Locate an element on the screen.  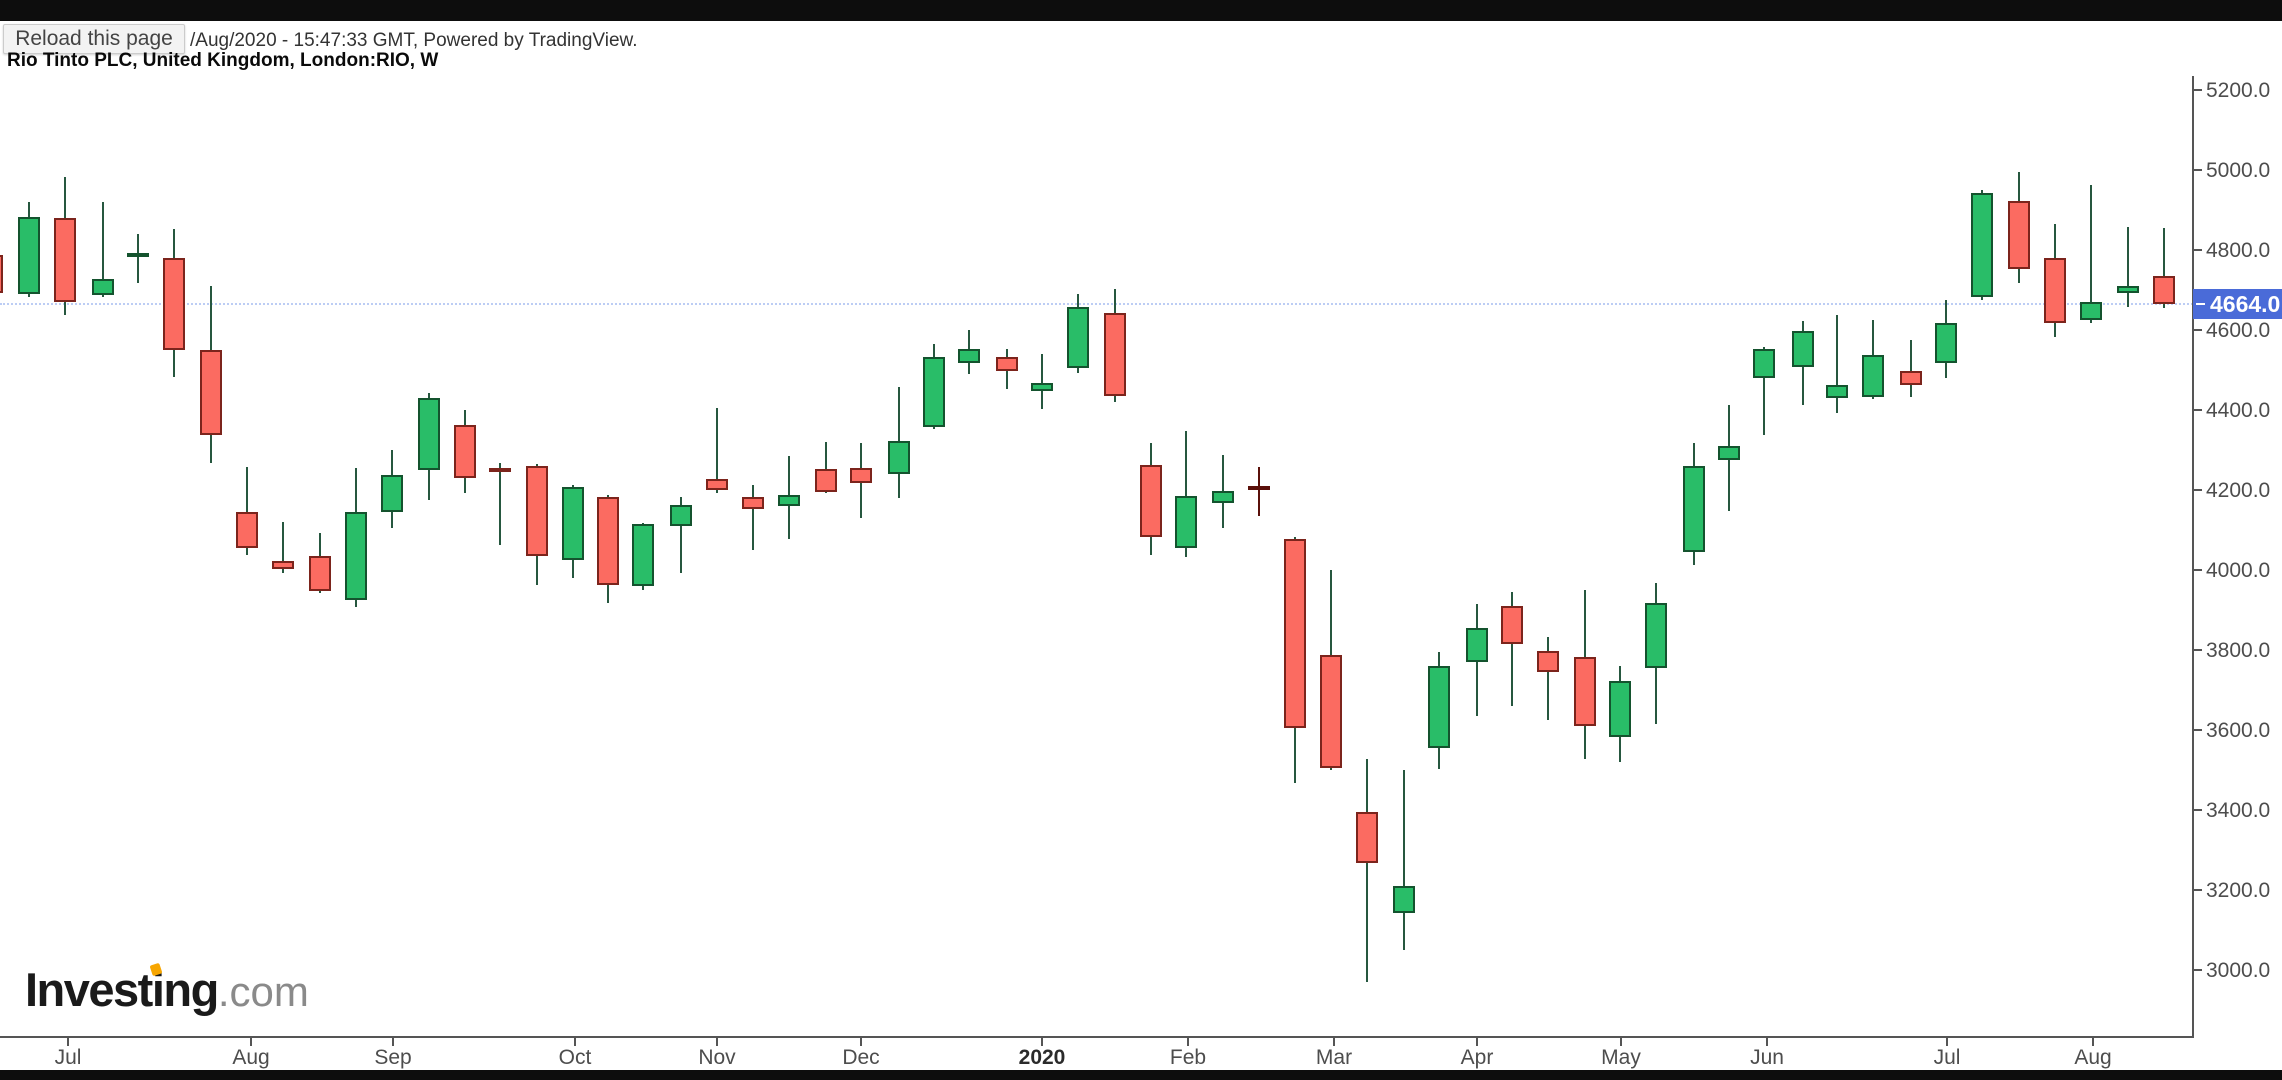
logo-text: Investing is located at coordinates (122, 989).